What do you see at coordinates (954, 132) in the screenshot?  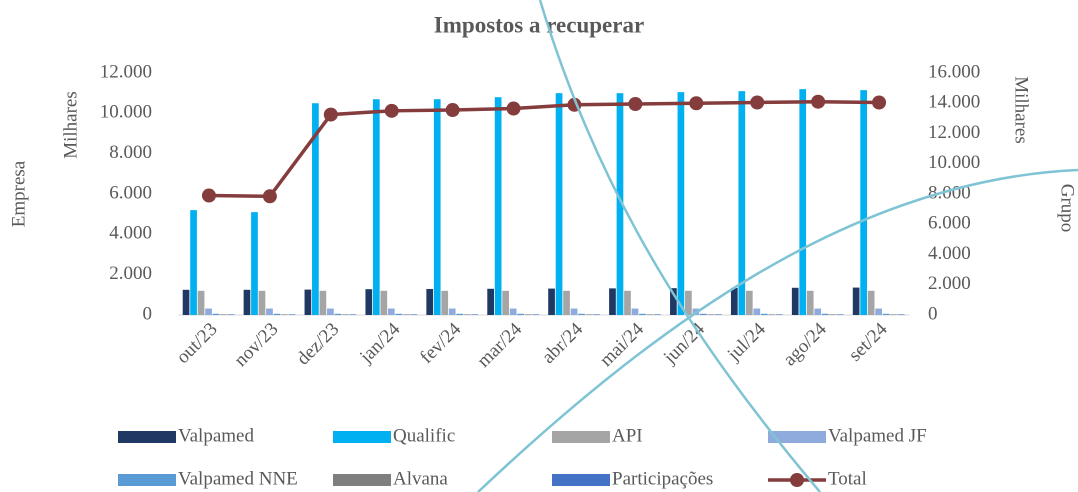 I see `y2-tick-label: 12.000` at bounding box center [954, 132].